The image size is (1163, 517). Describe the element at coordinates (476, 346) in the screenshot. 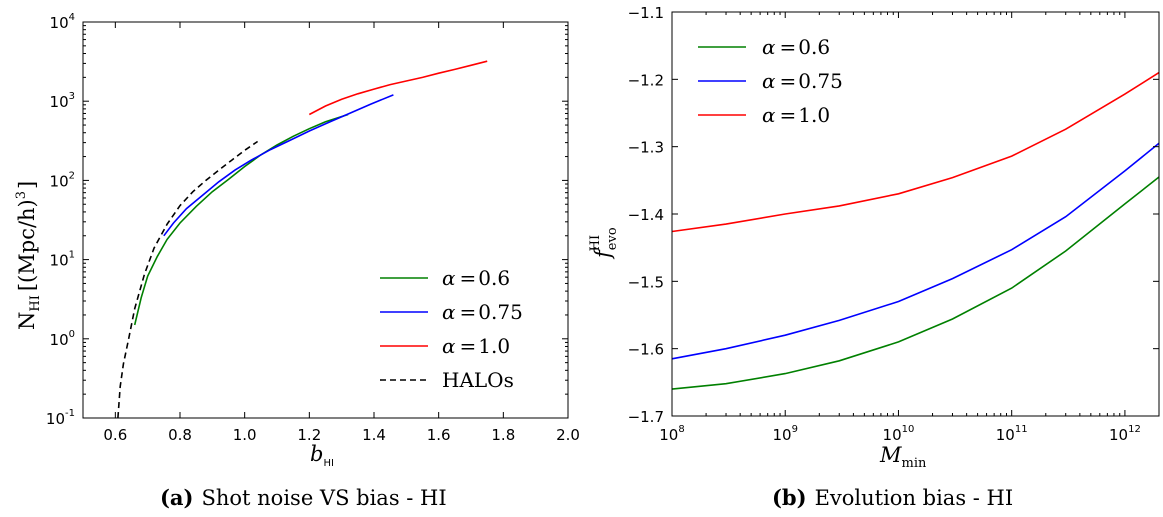

I see `legend-label-a: α = 1.0` at that location.